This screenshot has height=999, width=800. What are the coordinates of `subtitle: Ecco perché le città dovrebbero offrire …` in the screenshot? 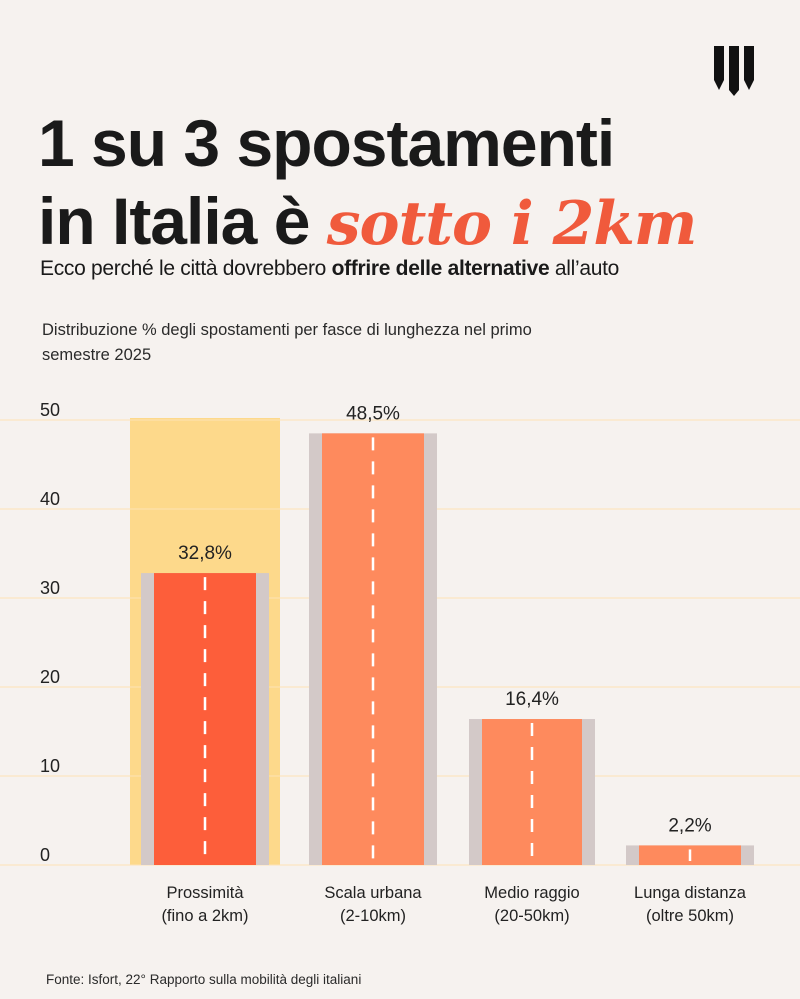 It's located at (329, 269).